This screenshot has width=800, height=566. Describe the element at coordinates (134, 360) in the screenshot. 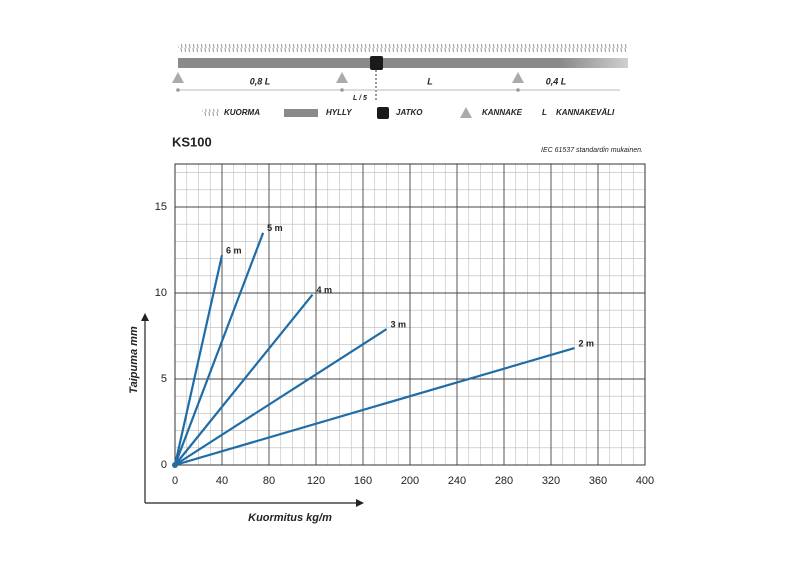

I see `y-axis-label: Taipuma mm` at that location.